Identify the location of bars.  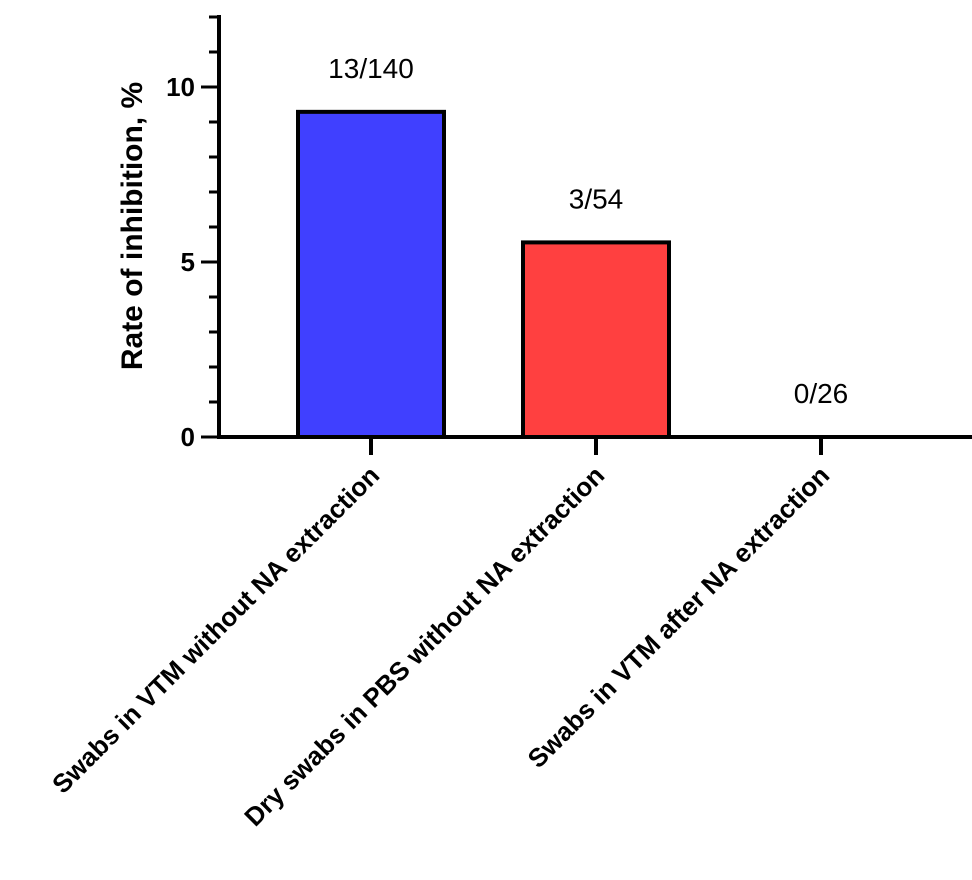
(483, 274).